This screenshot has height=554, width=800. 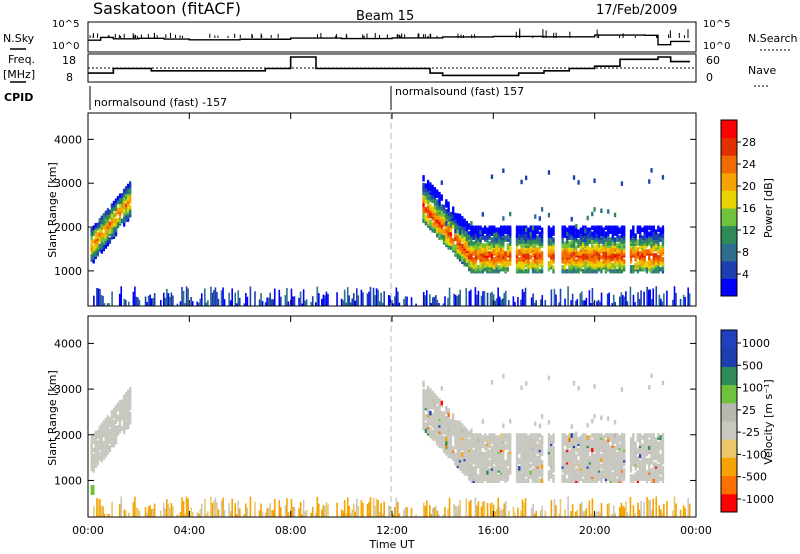 What do you see at coordinates (68, 480) in the screenshot?
I see `ytick-label: 1000` at bounding box center [68, 480].